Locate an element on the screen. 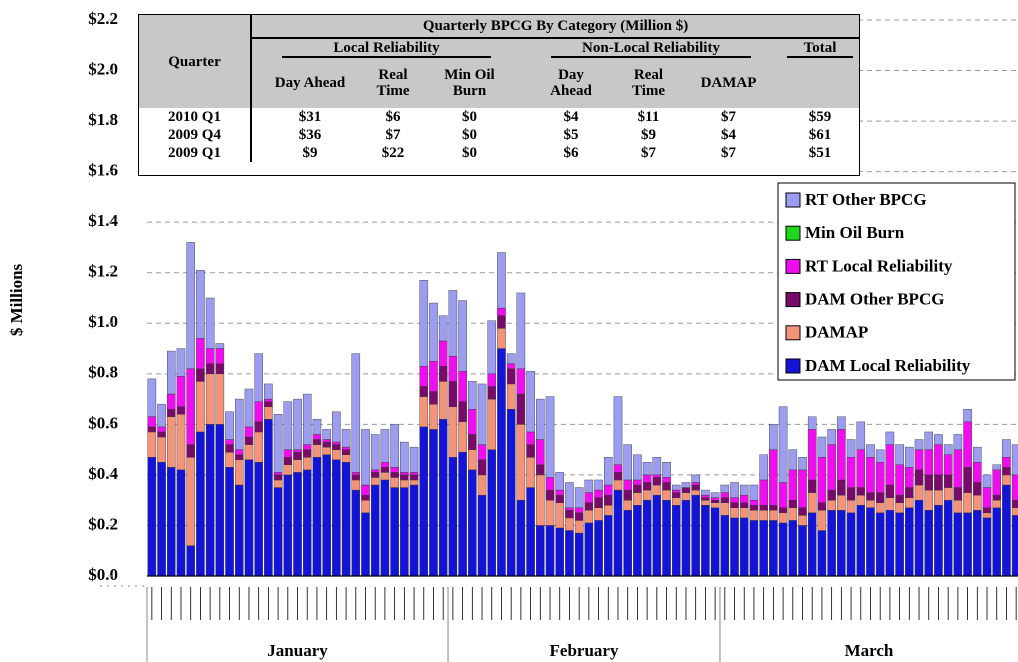 This screenshot has height=662, width=1018. column-header: Min Oil Burn is located at coordinates (469, 83).